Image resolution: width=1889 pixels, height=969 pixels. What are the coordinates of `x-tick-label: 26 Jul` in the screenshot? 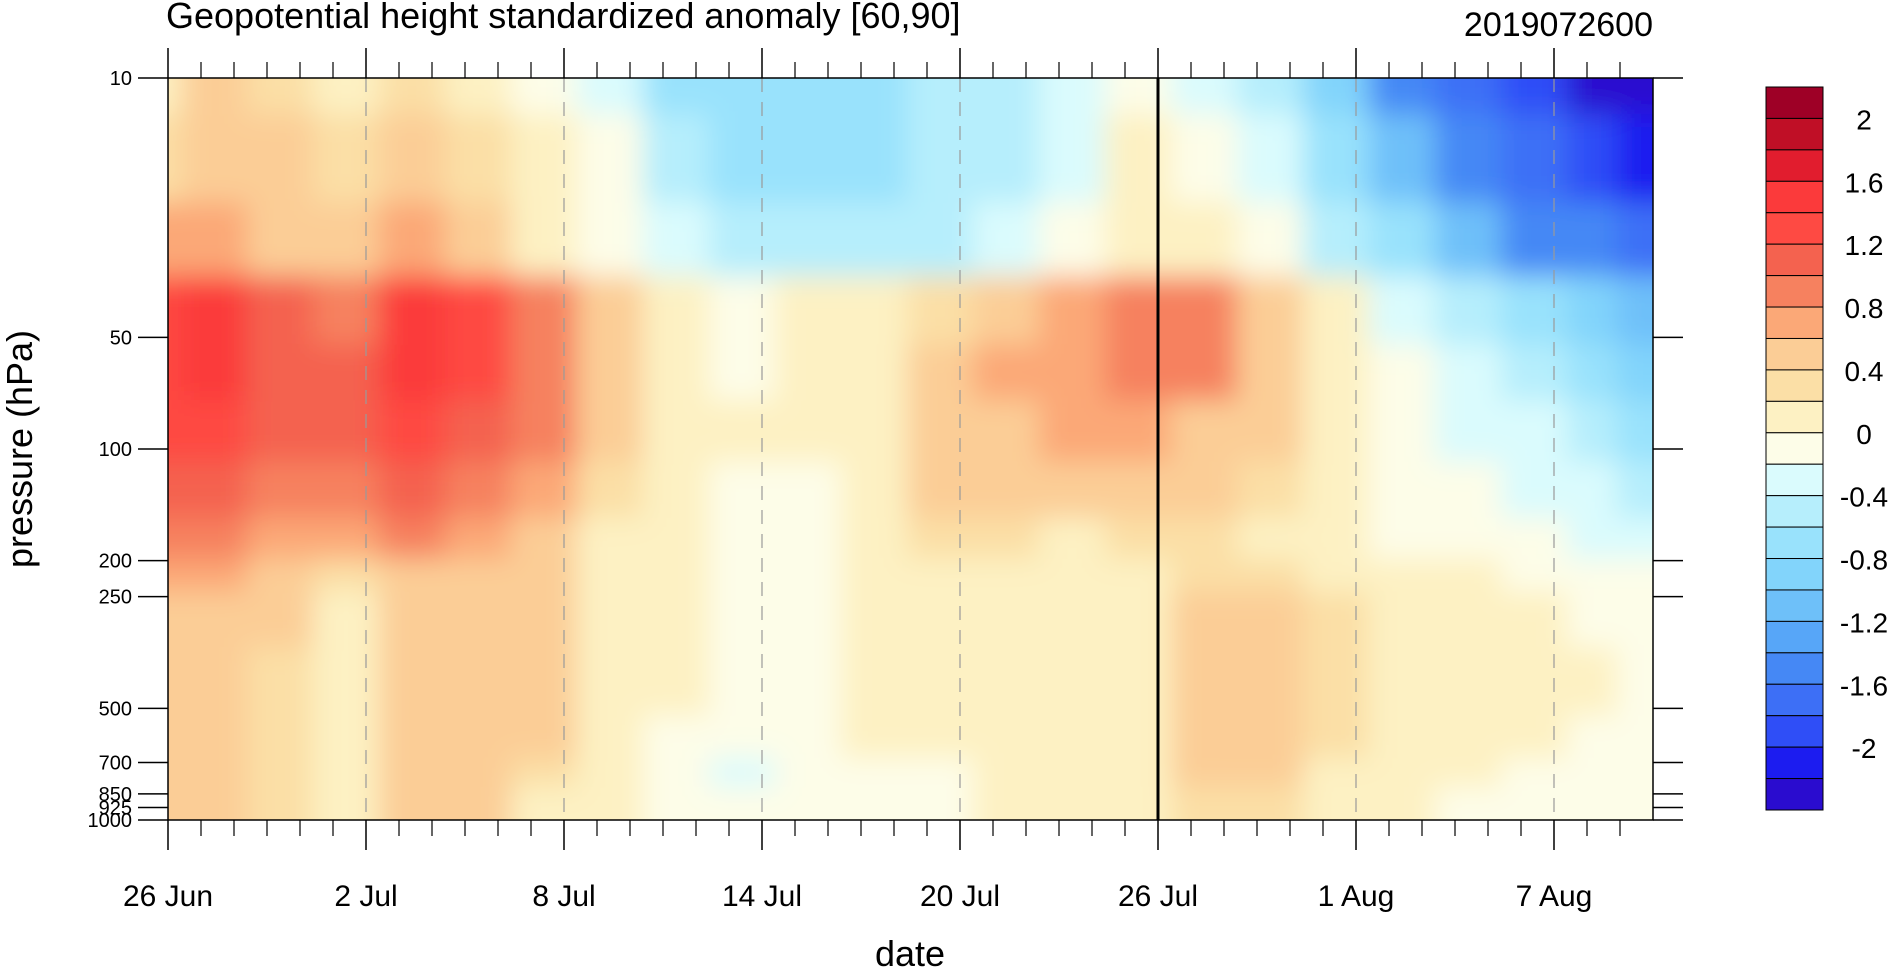 It's located at (1158, 896).